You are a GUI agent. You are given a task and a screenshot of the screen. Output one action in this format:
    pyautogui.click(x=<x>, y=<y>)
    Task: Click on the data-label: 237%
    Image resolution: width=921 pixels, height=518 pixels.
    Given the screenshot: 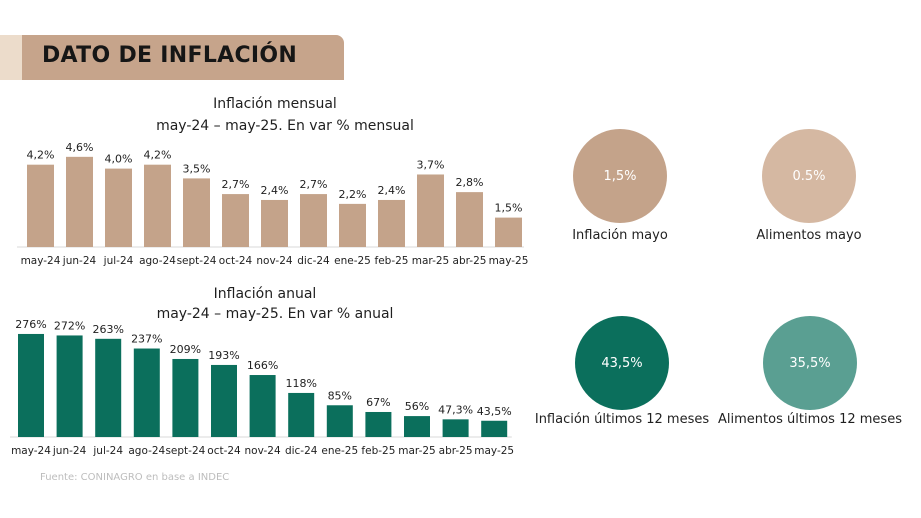 What is the action you would take?
    pyautogui.click(x=146, y=339)
    